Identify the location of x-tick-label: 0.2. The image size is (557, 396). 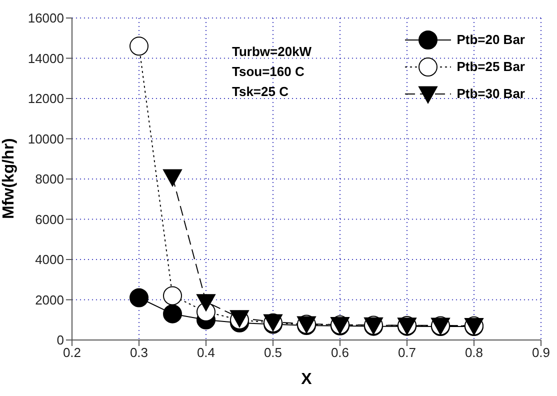
(72, 352).